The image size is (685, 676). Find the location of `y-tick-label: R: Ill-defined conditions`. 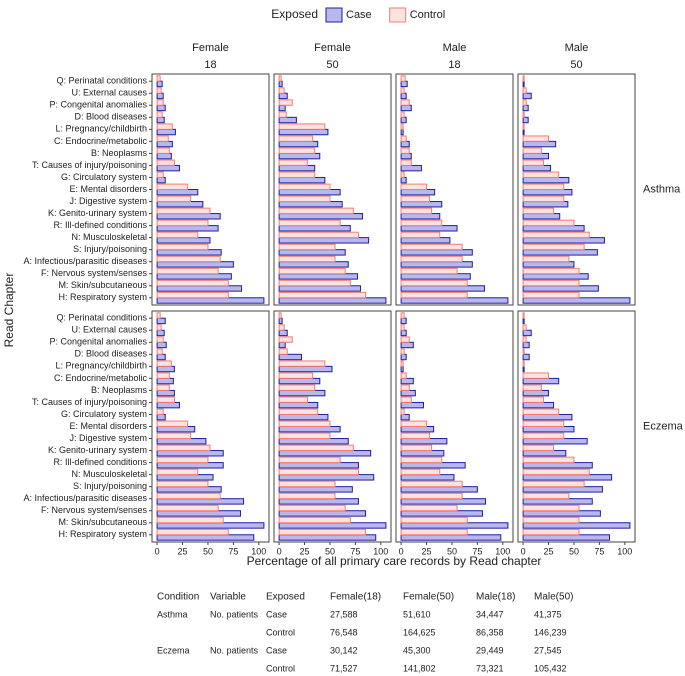

y-tick-label: R: Ill-defined conditions is located at coordinates (100, 225).